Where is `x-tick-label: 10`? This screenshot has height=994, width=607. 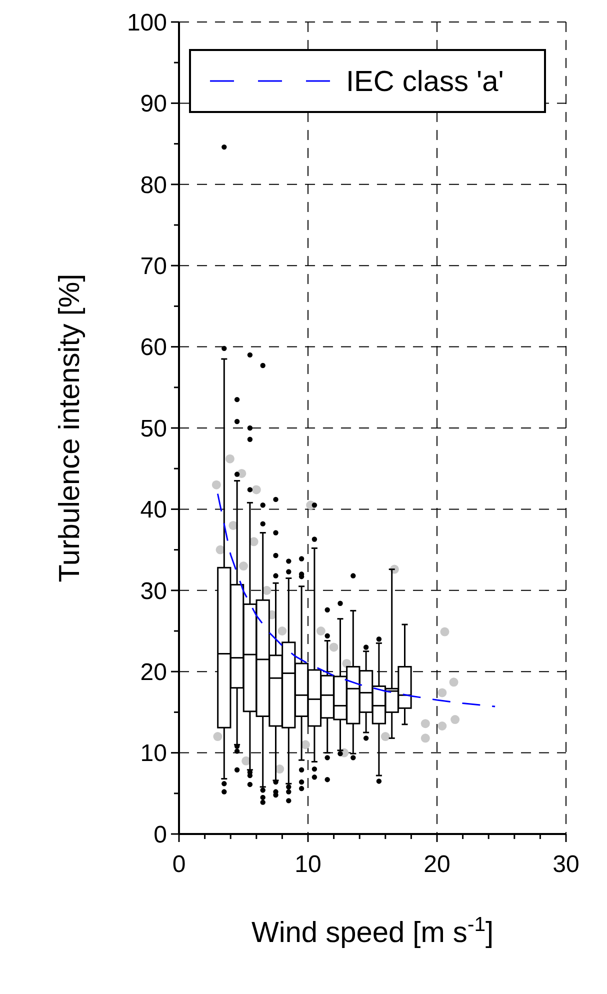
x-tick-label: 10 is located at coordinates (308, 864).